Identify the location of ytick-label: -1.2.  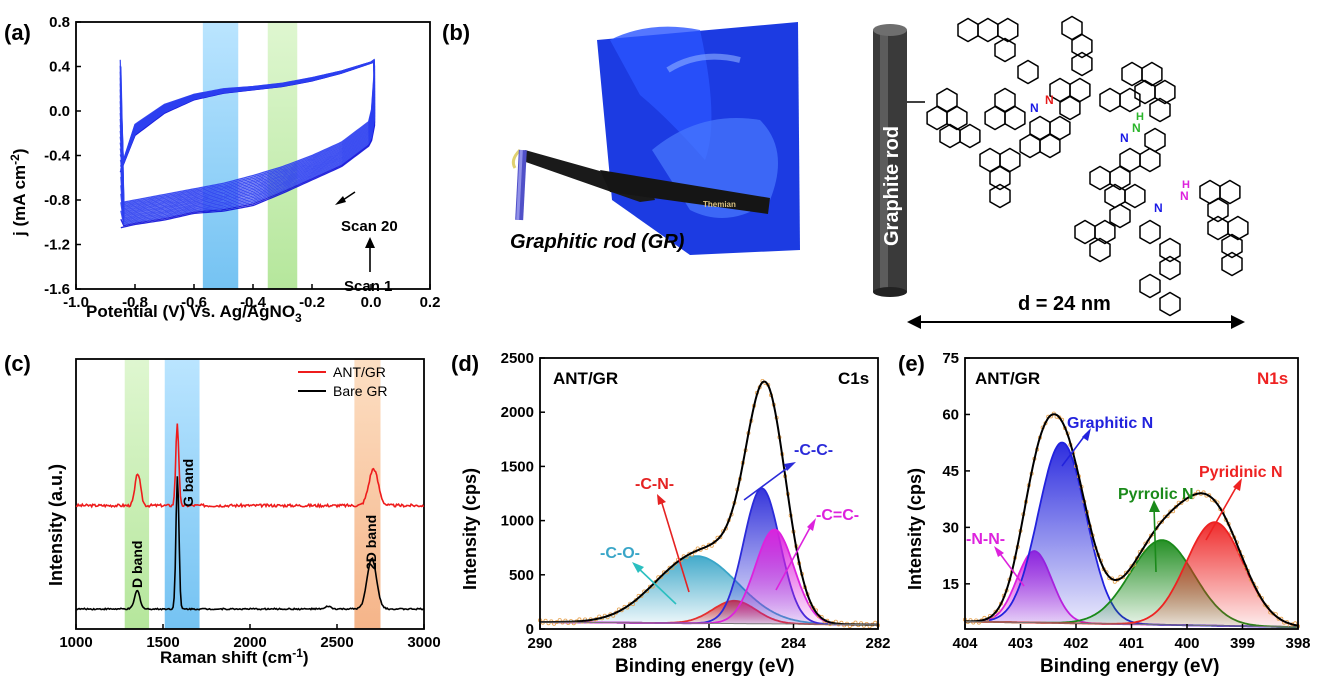
(57, 245).